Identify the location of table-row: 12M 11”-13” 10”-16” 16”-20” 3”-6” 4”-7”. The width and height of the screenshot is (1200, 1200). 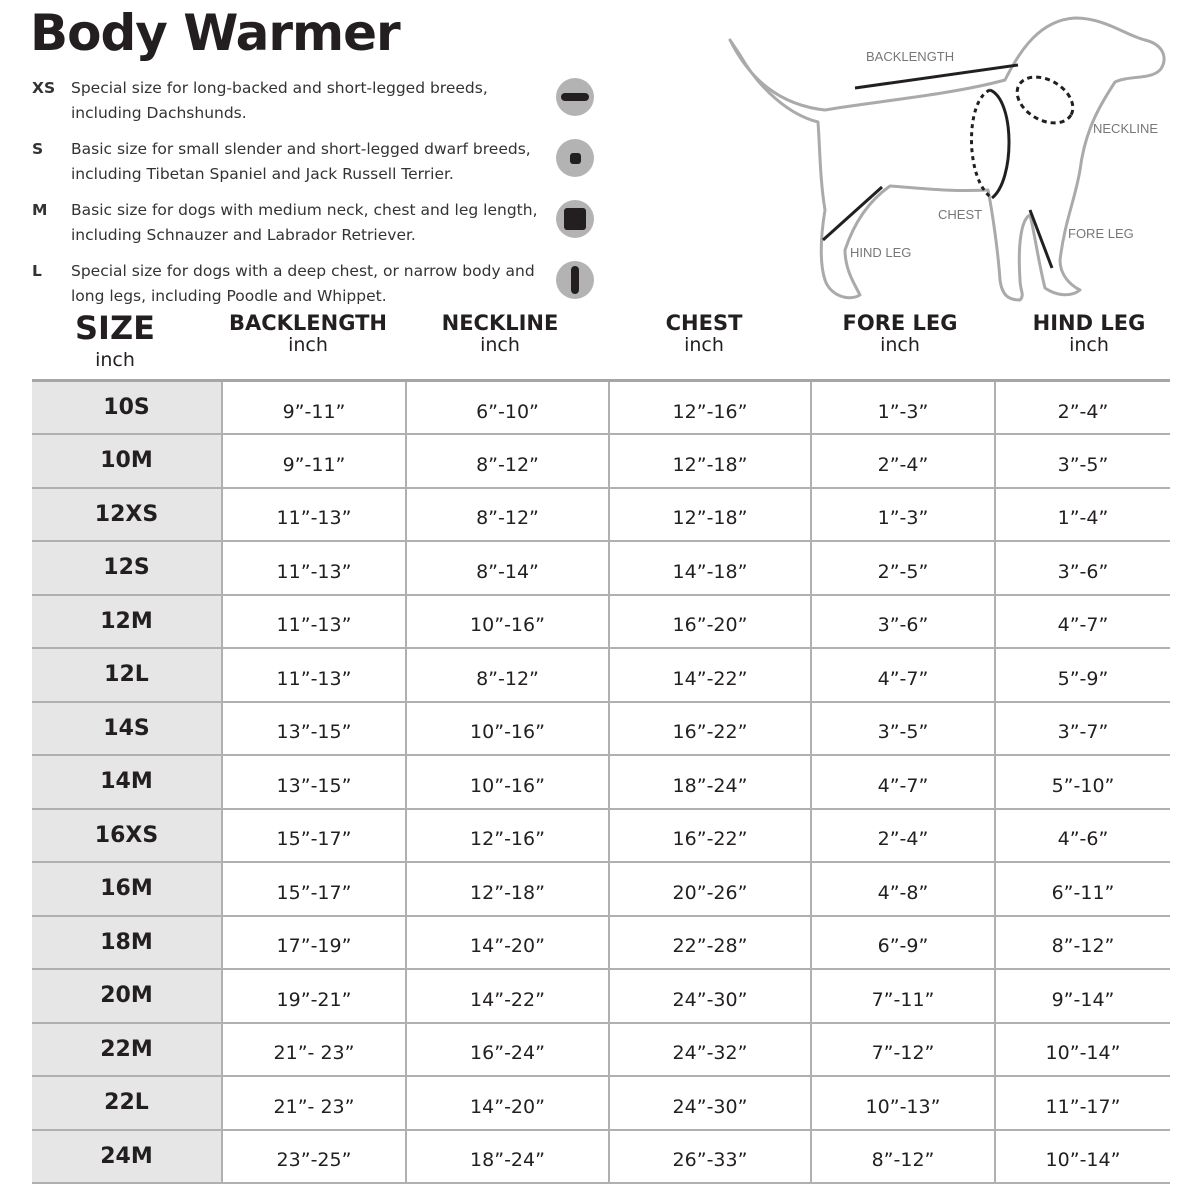
(601, 621).